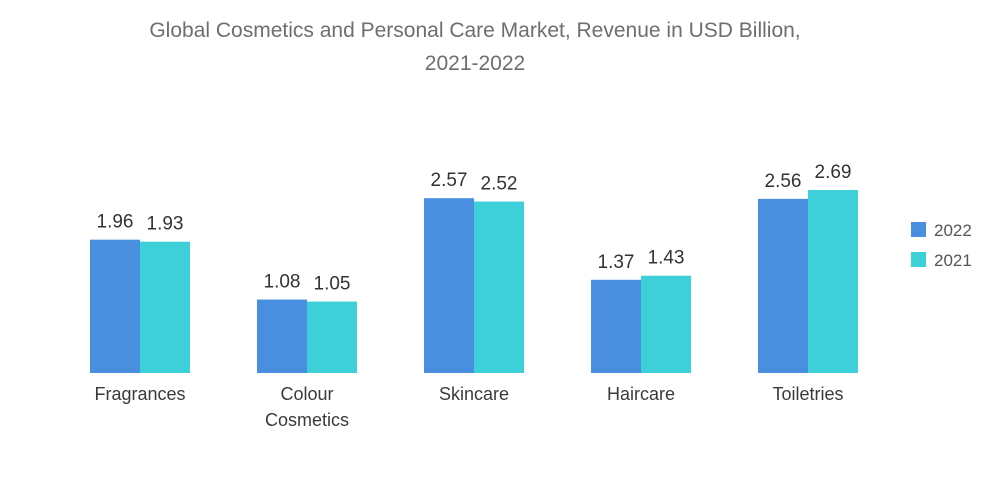 The height and width of the screenshot is (504, 1000). What do you see at coordinates (941, 245) in the screenshot?
I see `legend: 2022 2021` at bounding box center [941, 245].